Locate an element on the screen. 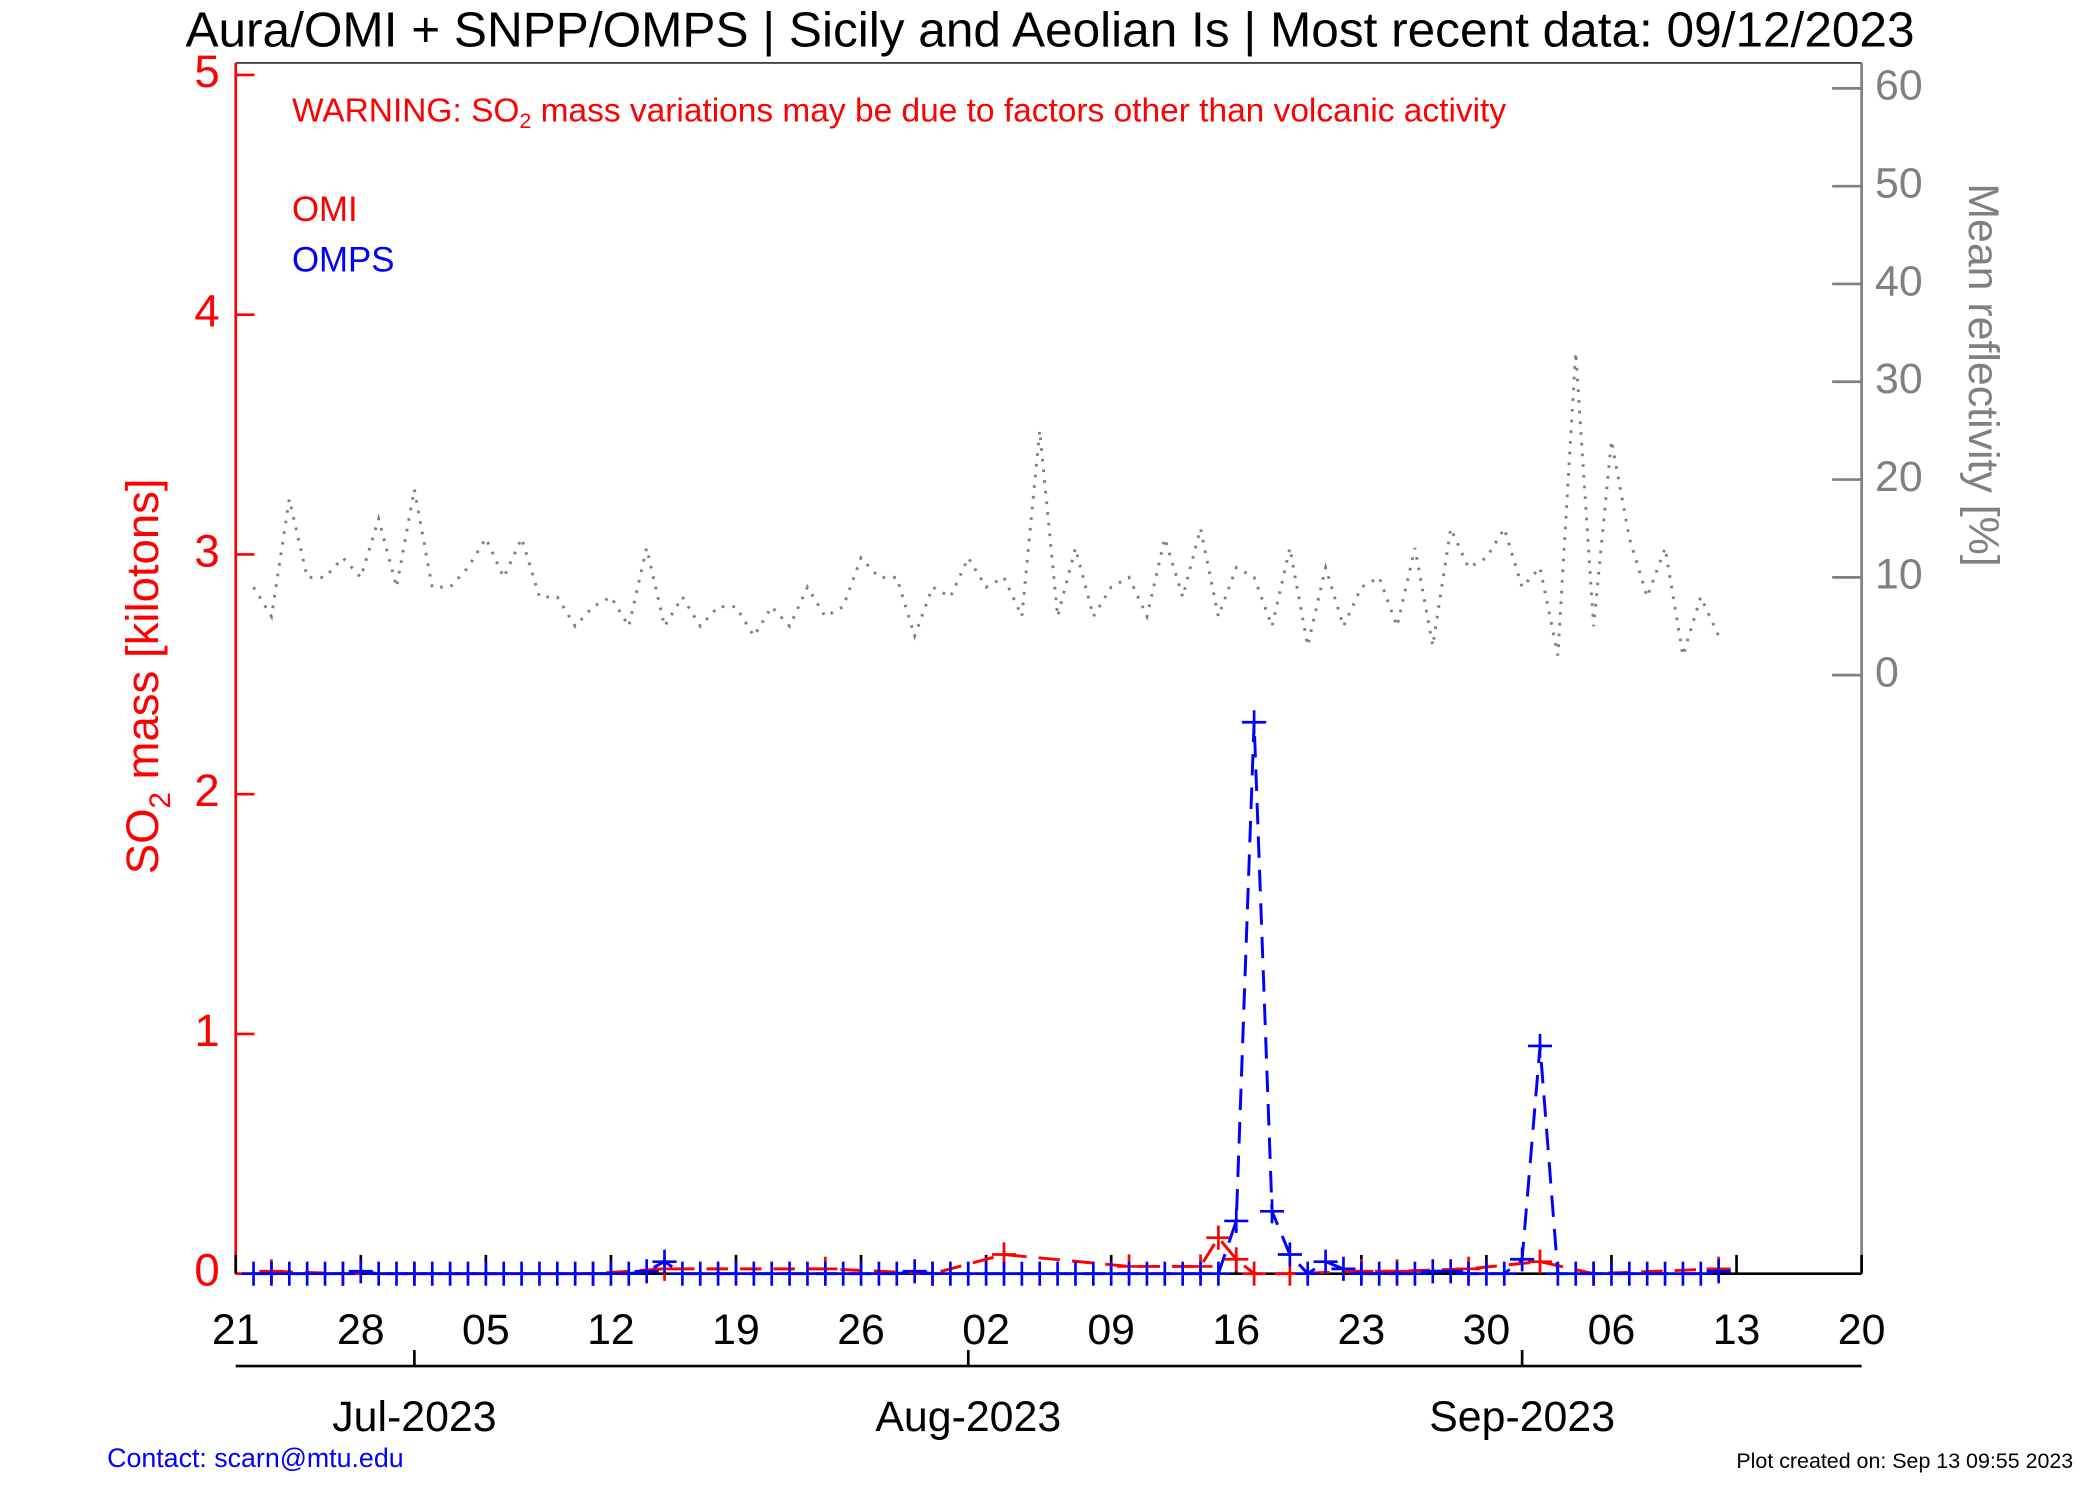 The height and width of the screenshot is (1500, 2100). y2-tick-label: 10 is located at coordinates (1899, 575).